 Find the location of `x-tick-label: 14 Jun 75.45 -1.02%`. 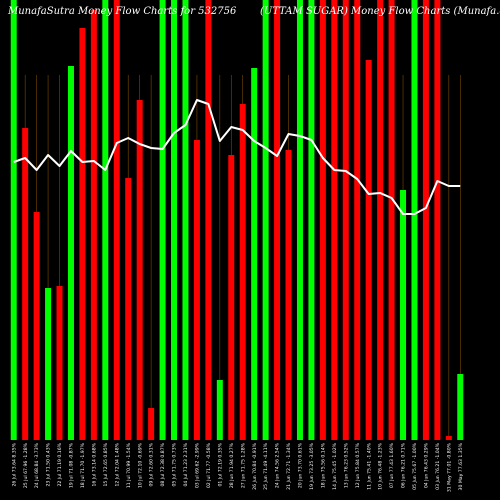

x-tick-label: 14 Jun 75.45 -1.02% is located at coordinates (335, 465).